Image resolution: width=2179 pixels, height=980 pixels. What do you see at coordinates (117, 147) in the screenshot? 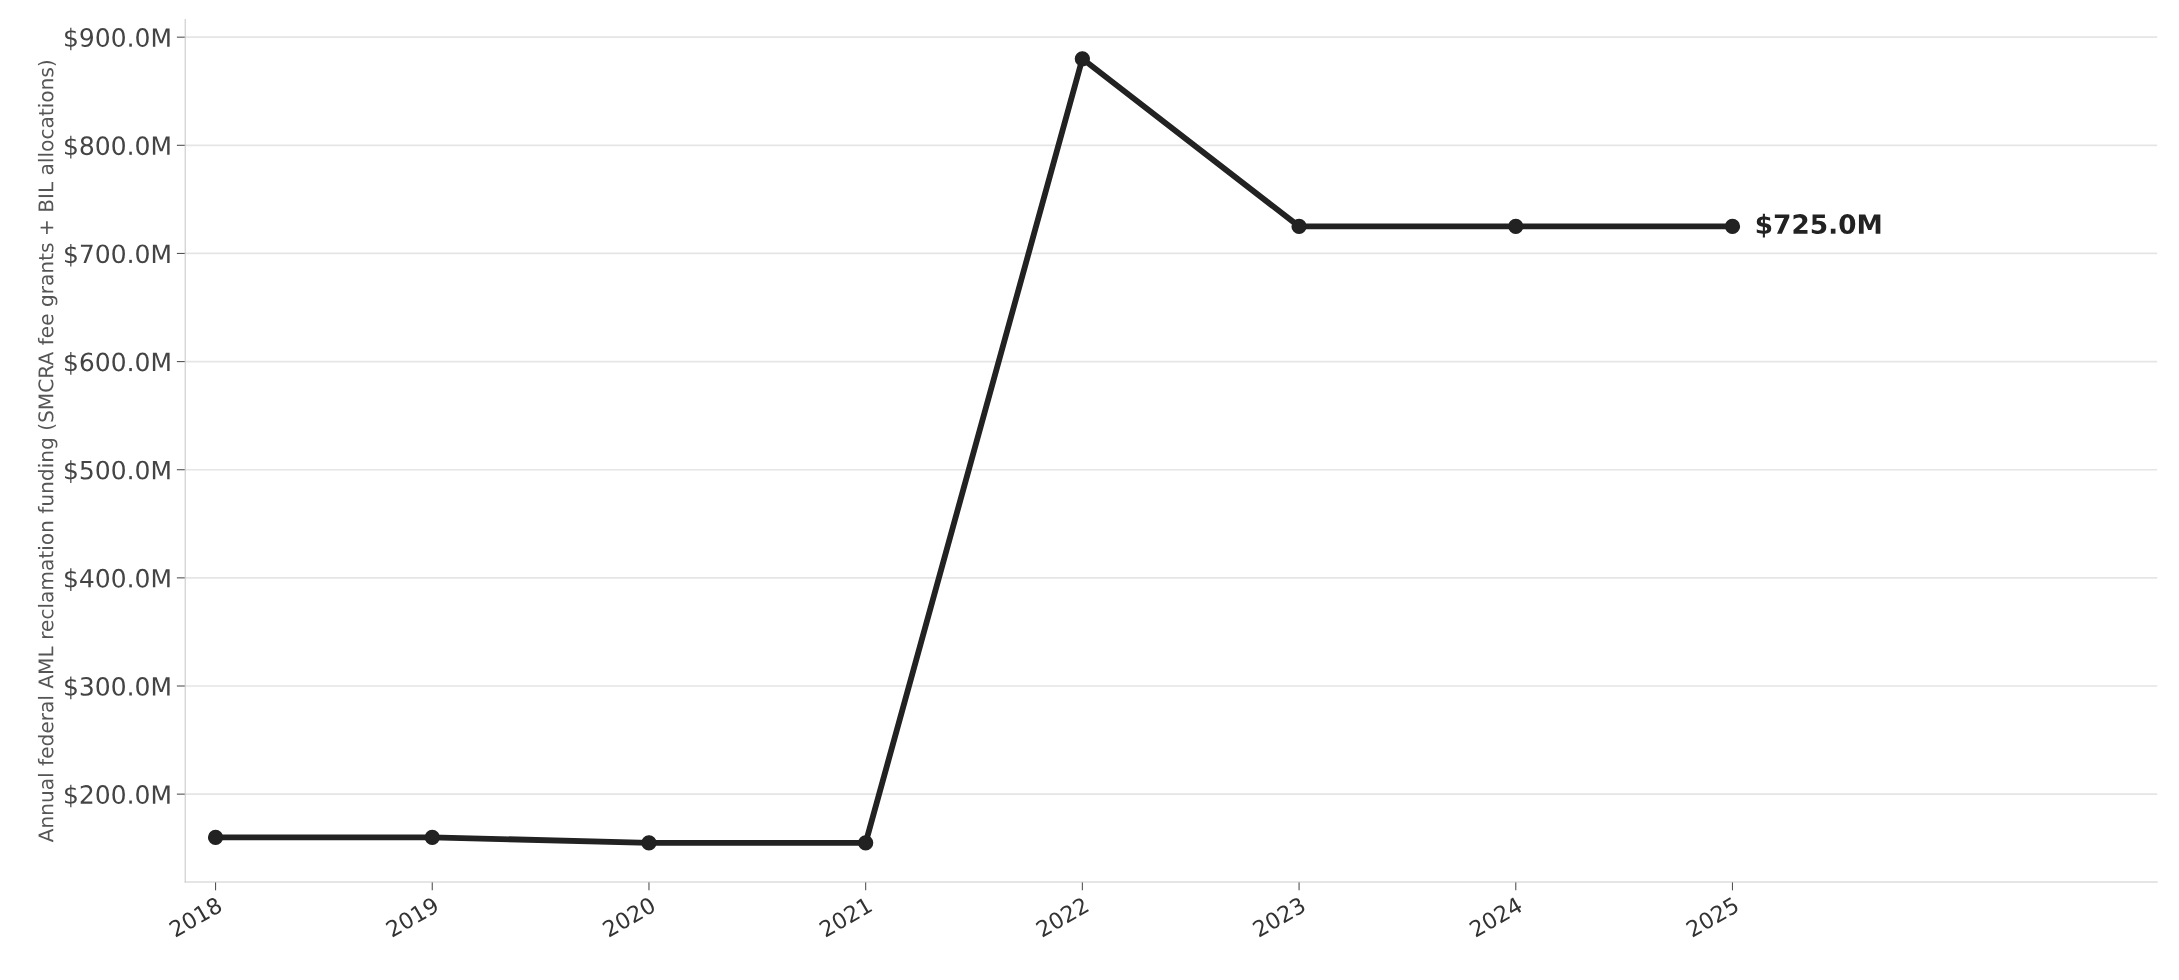
I see `y-tick-label: $800.0M` at bounding box center [117, 147].